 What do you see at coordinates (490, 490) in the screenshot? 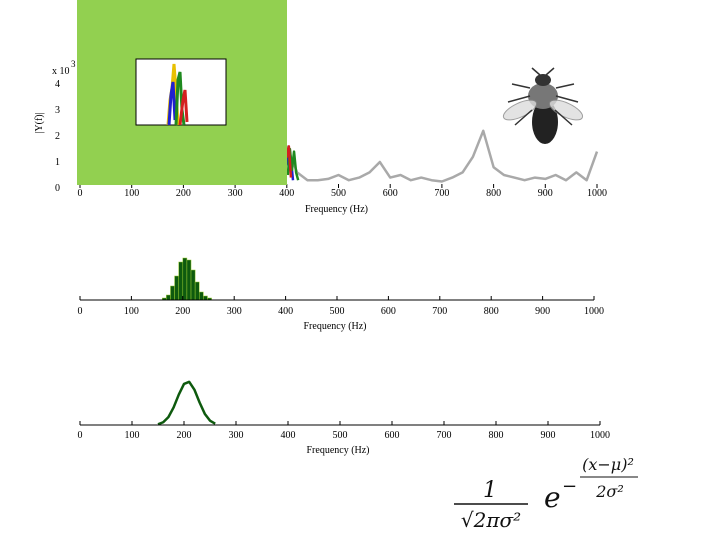
I see `formula-numerator: 1` at bounding box center [490, 490].